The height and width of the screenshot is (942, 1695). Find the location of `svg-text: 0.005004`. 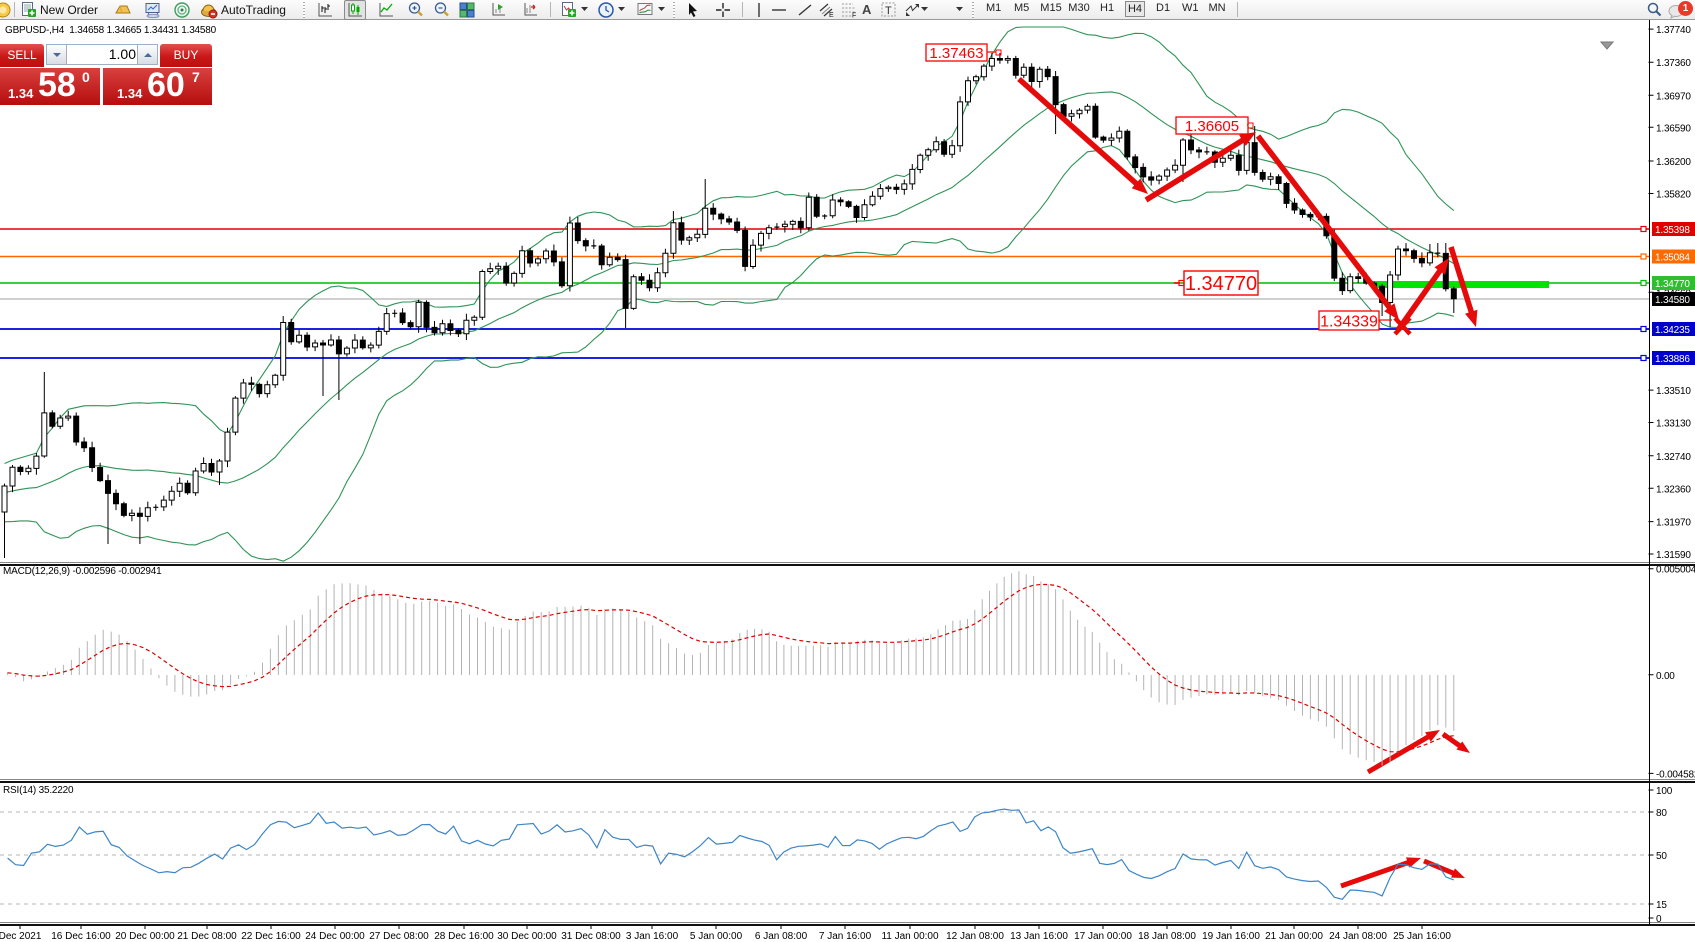

svg-text: 0.005004 is located at coordinates (1675, 570).